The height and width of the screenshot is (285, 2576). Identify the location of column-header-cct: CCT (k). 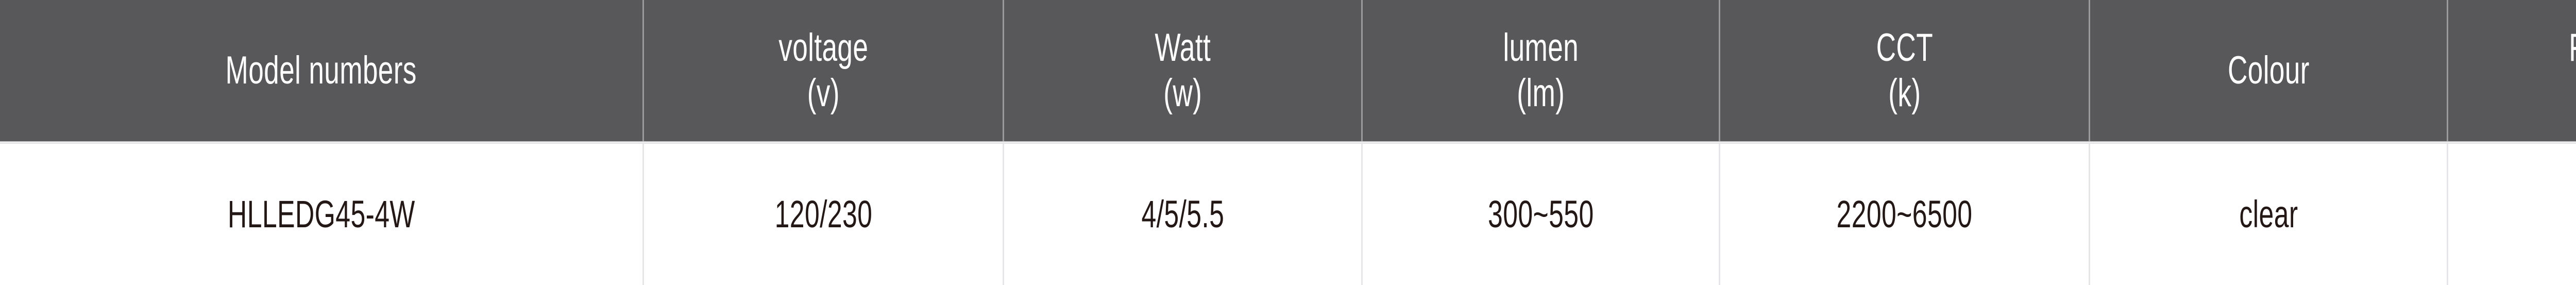
(1905, 70).